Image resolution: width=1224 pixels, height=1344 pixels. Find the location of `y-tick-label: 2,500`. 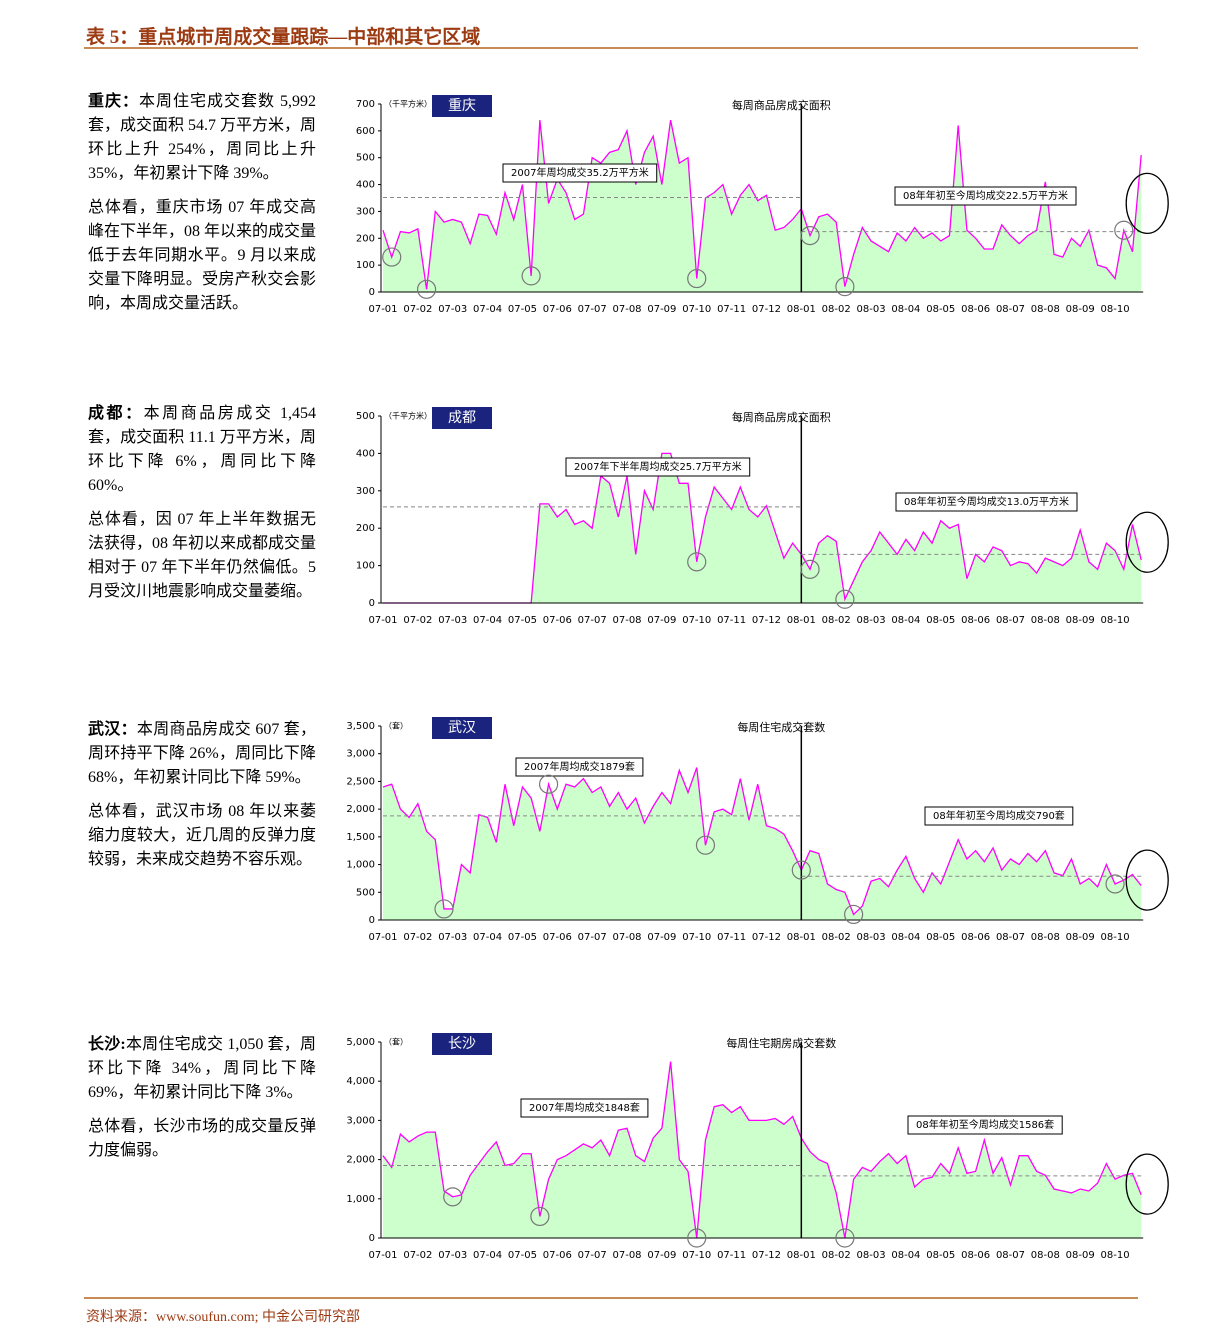

y-tick-label: 2,500 is located at coordinates (360, 781).